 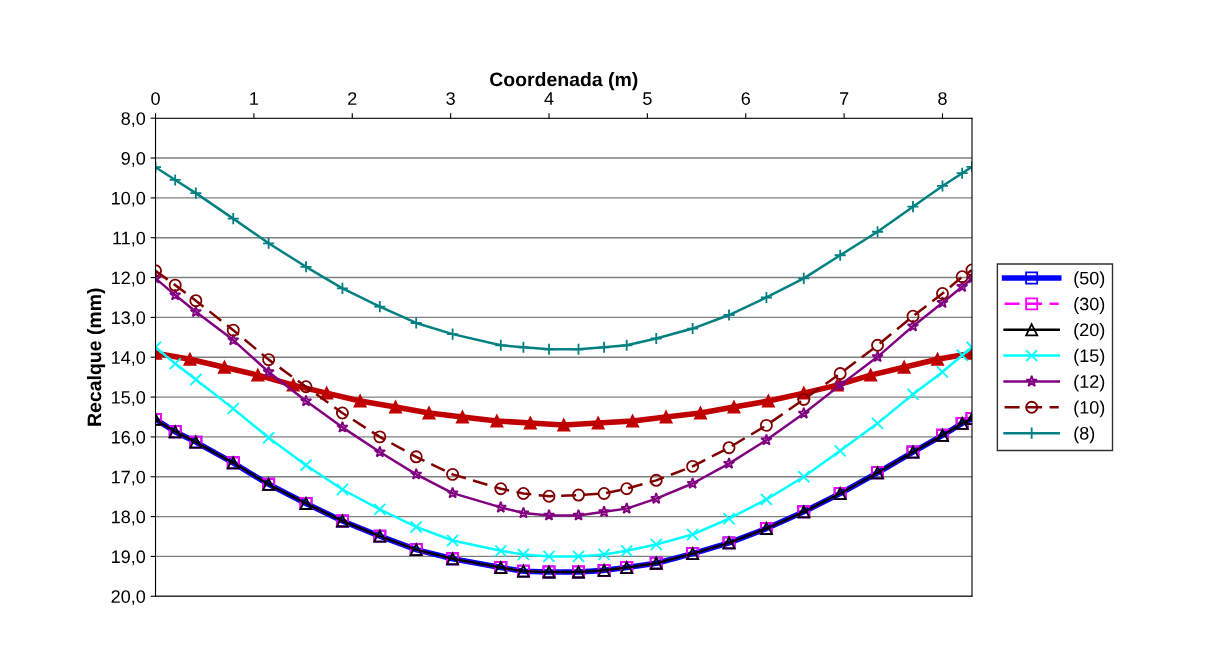 I want to click on y-tick-label: 17,0, so click(x=129, y=478).